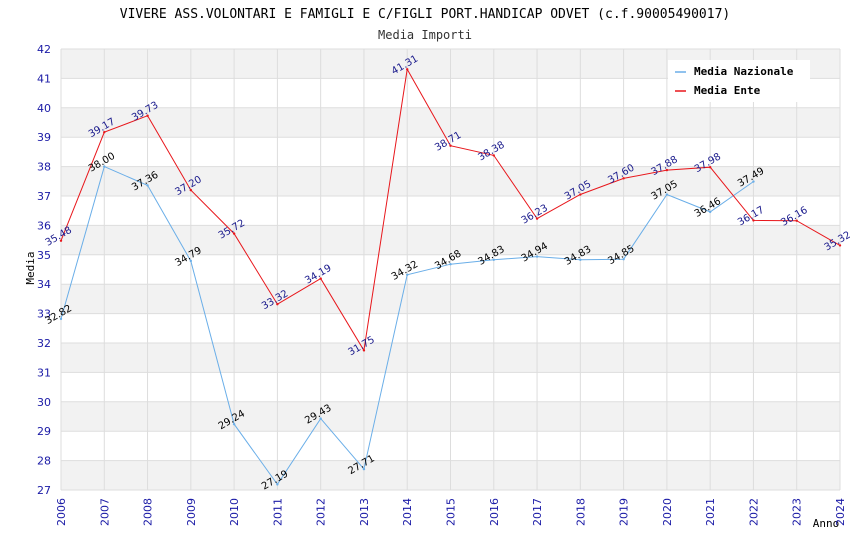 The width and height of the screenshot is (850, 550). What do you see at coordinates (405, 271) in the screenshot?
I see `data-label: 34.32` at bounding box center [405, 271].